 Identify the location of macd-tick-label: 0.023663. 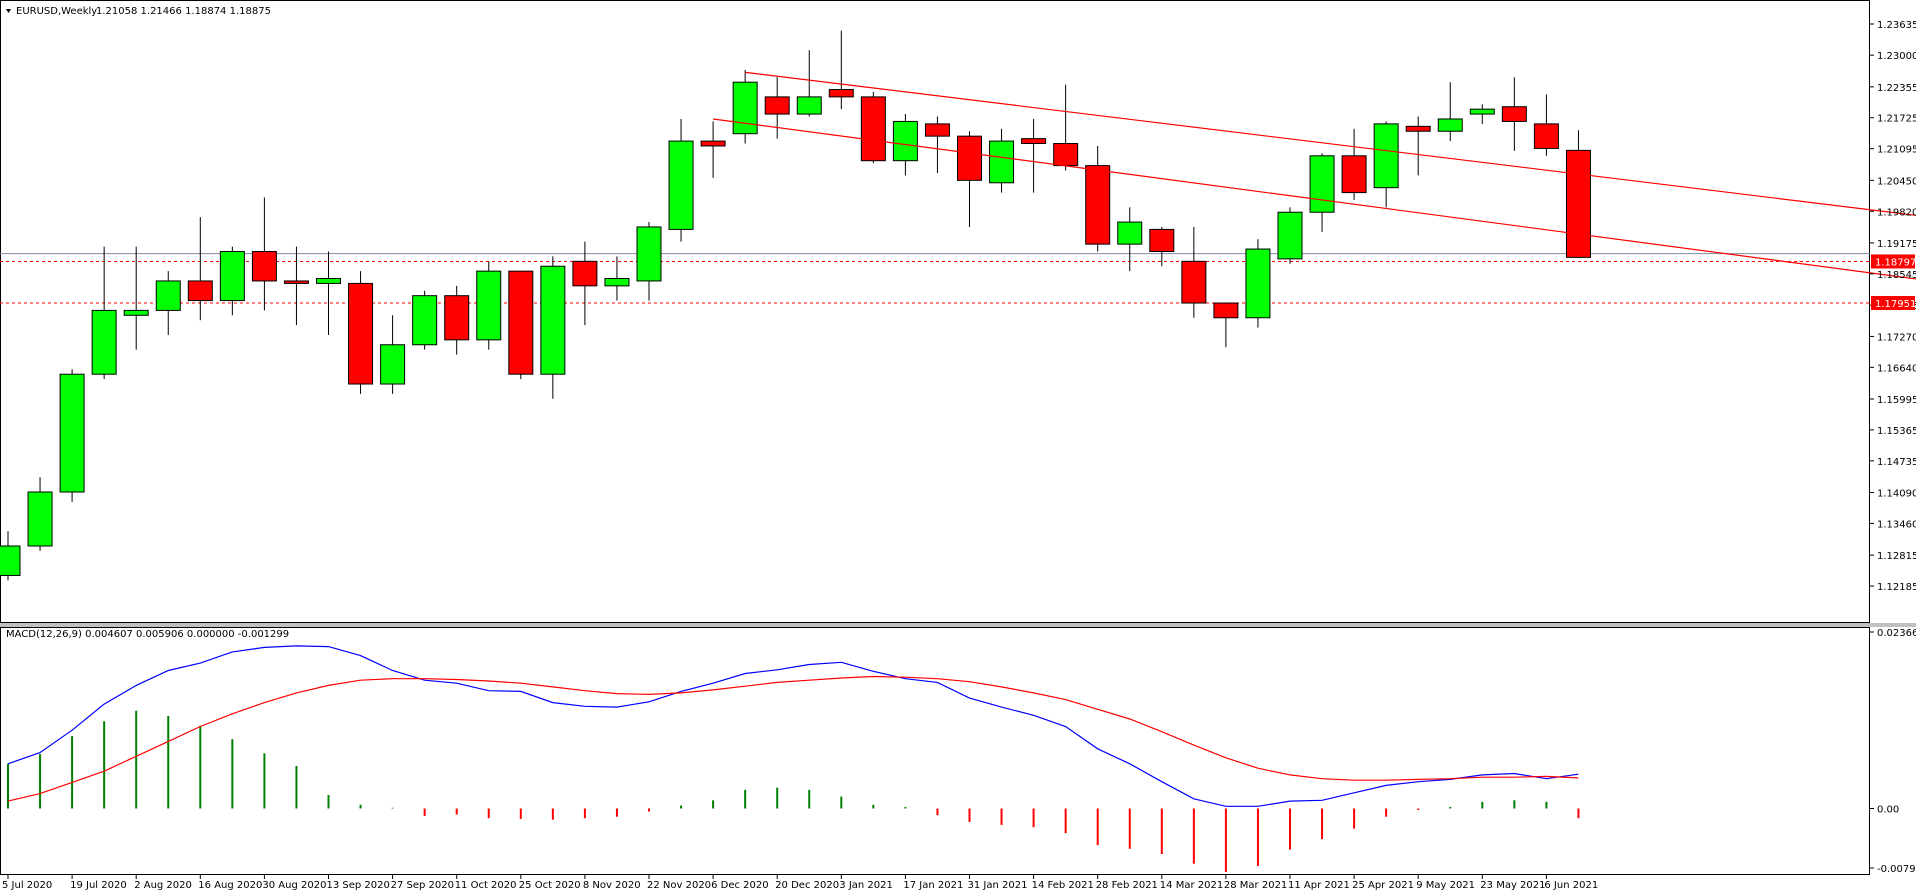
(1896, 633).